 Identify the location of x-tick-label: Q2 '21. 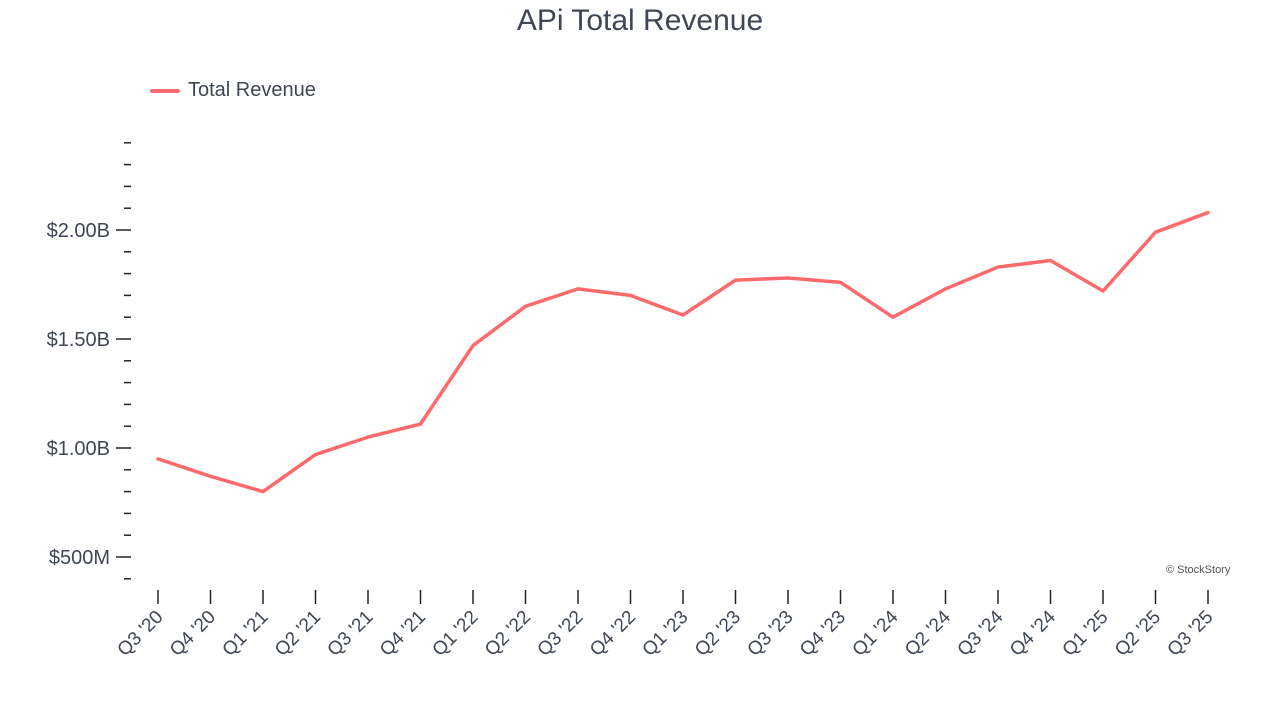
(298, 634).